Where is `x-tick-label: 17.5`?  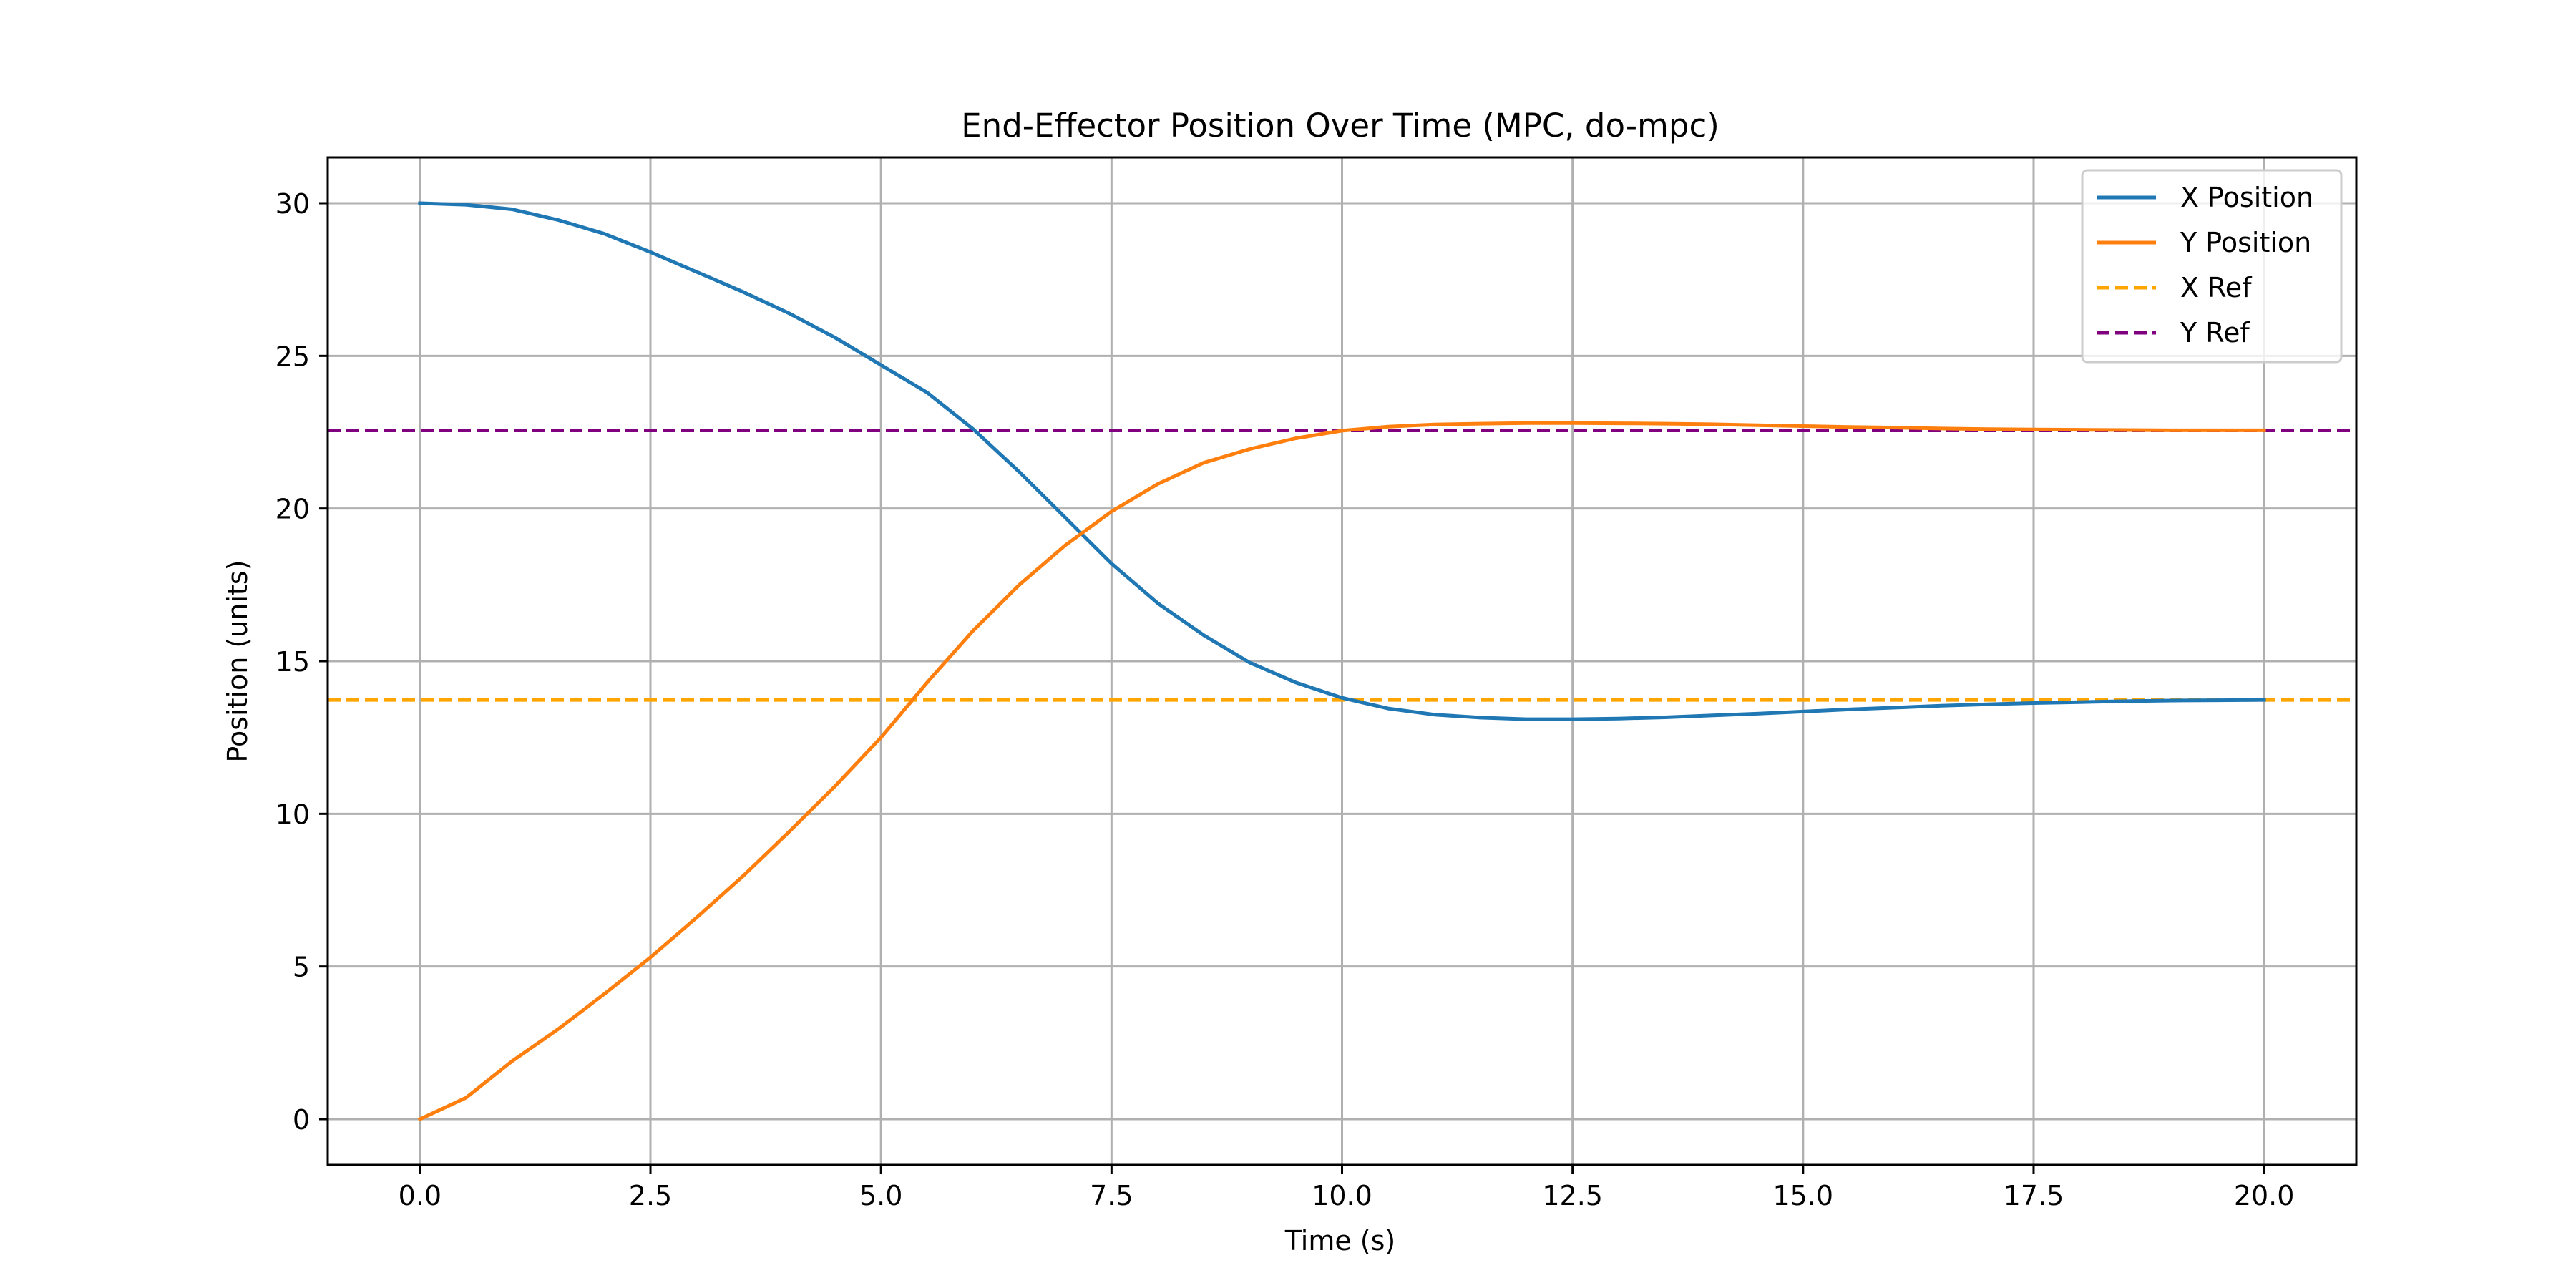
x-tick-label: 17.5 is located at coordinates (2034, 1195).